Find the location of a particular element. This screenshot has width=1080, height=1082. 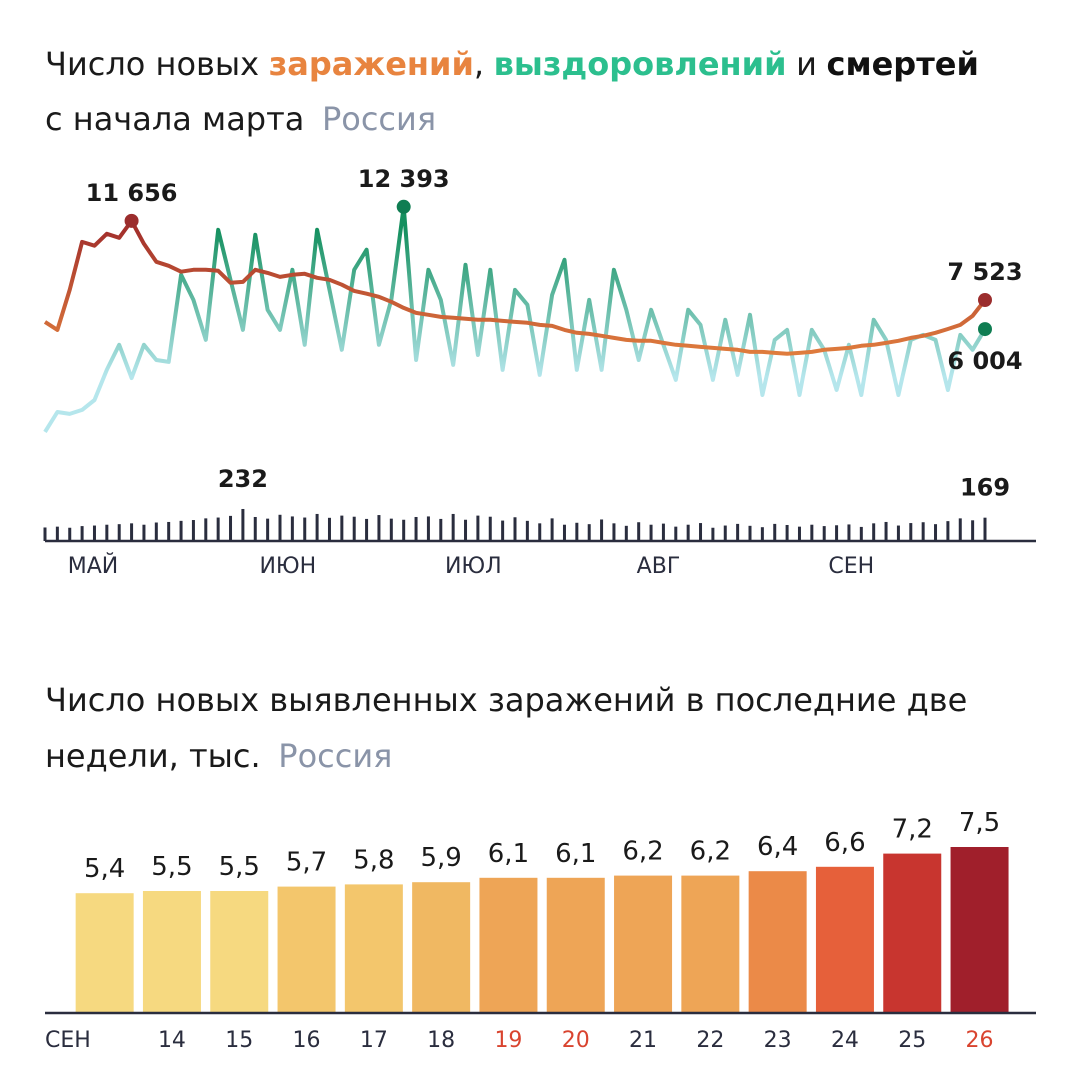

x-tick-label: 15 is located at coordinates (239, 1040).